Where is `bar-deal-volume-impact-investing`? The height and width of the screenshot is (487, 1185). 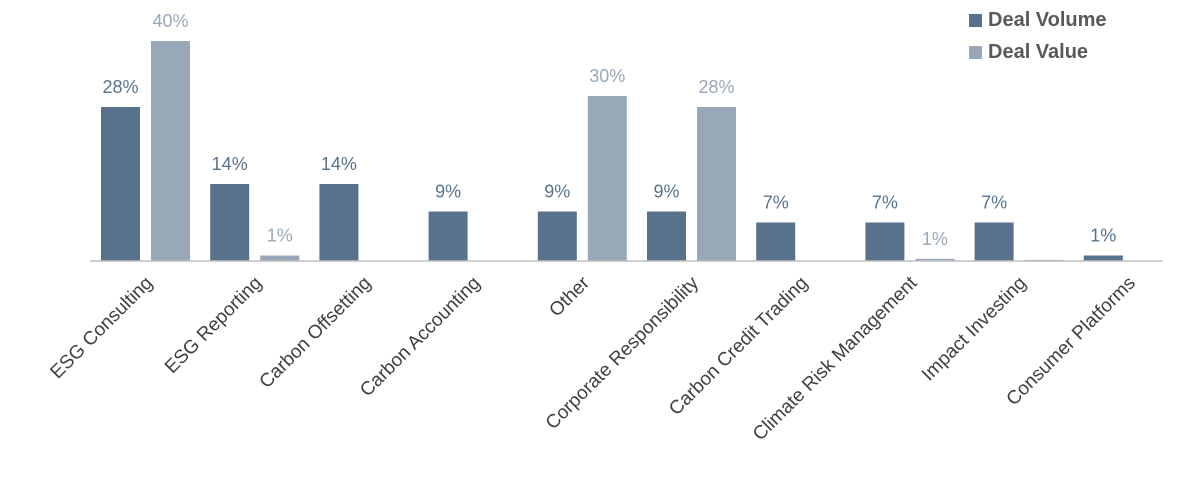 bar-deal-volume-impact-investing is located at coordinates (994, 241).